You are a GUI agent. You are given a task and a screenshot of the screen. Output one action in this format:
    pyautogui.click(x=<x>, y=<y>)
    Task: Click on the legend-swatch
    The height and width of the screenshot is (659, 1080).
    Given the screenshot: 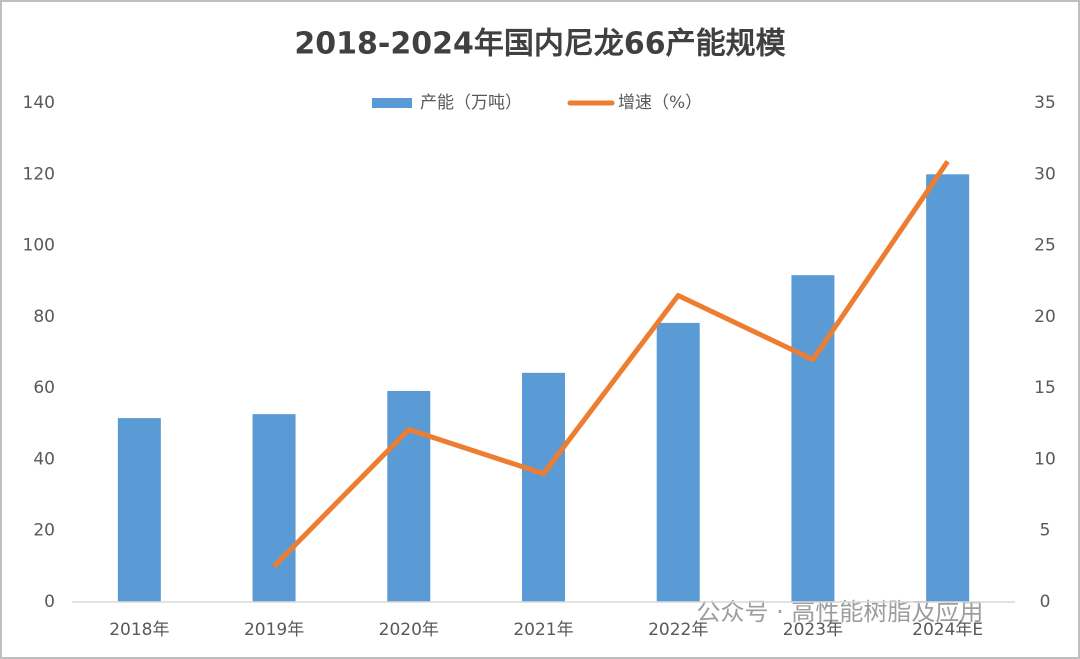 What is the action you would take?
    pyautogui.click(x=392, y=103)
    